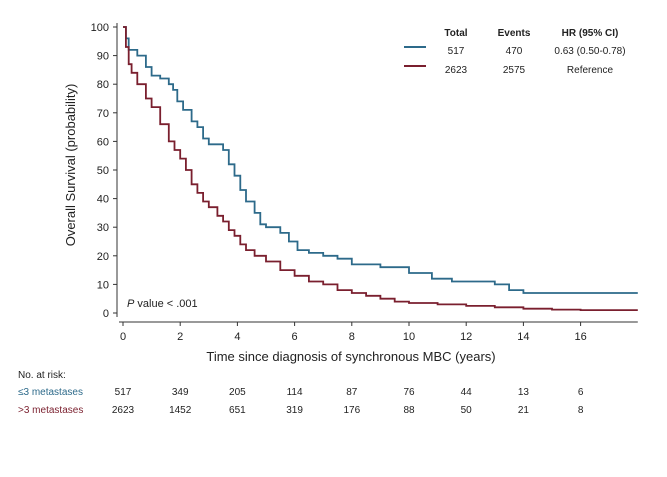 This screenshot has height=477, width=667. Describe the element at coordinates (180, 392) in the screenshot. I see `at-risk-value: 349` at that location.